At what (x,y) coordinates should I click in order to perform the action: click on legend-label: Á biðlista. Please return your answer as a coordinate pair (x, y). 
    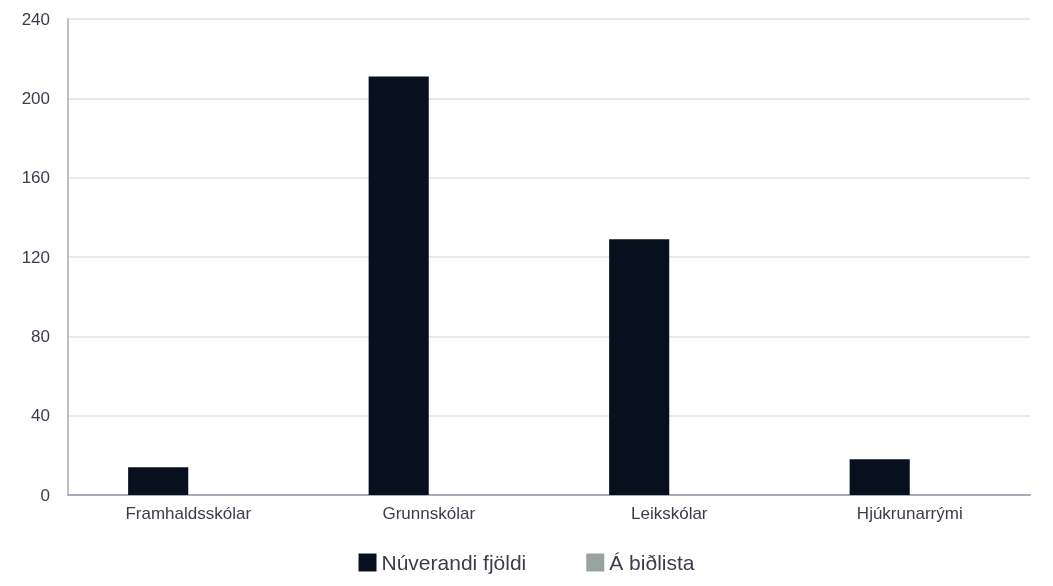
    Looking at the image, I should click on (652, 562).